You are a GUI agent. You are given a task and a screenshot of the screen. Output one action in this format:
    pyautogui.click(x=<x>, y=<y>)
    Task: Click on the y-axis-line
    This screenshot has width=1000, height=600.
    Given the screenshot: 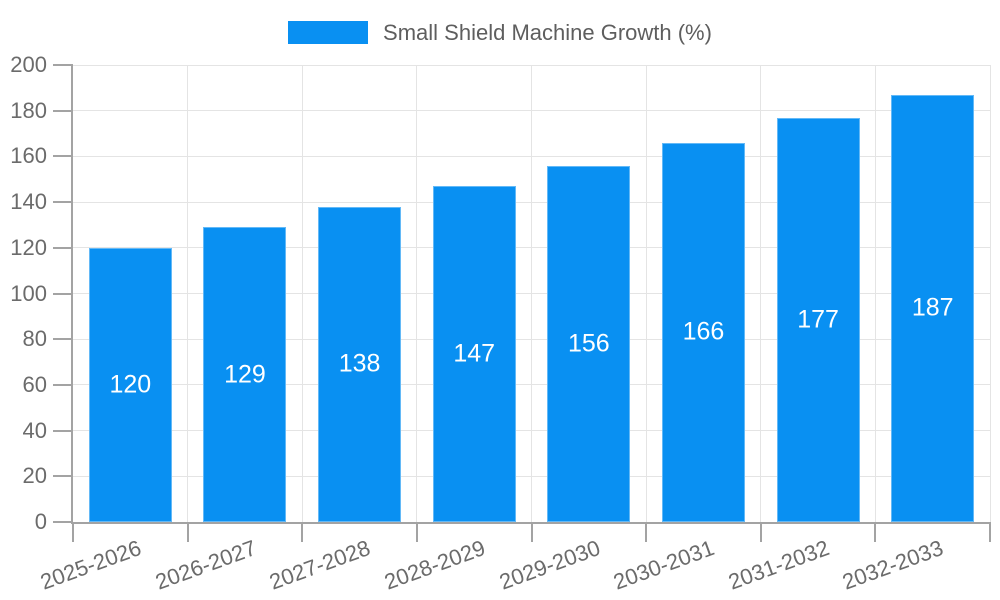 What is the action you would take?
    pyautogui.click(x=72, y=293)
    